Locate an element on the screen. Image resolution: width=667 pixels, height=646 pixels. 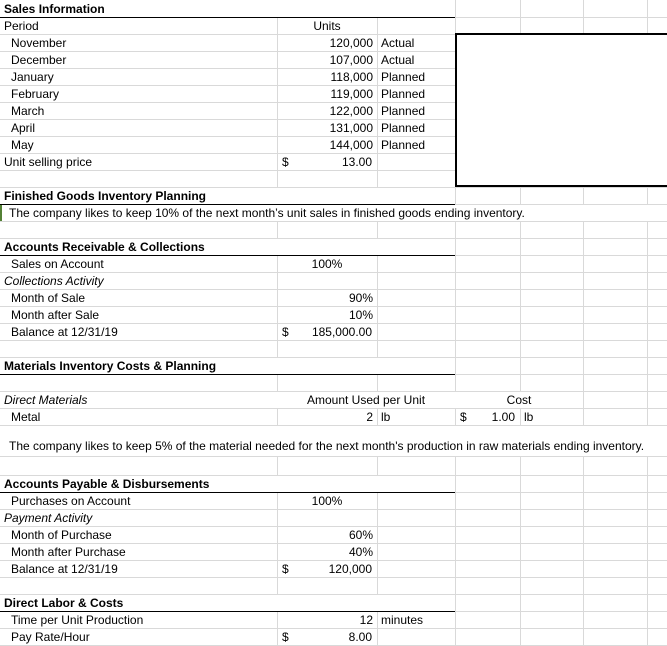
header-amount-used-per-unit: Amount Used per Unit is located at coordinates (366, 400).